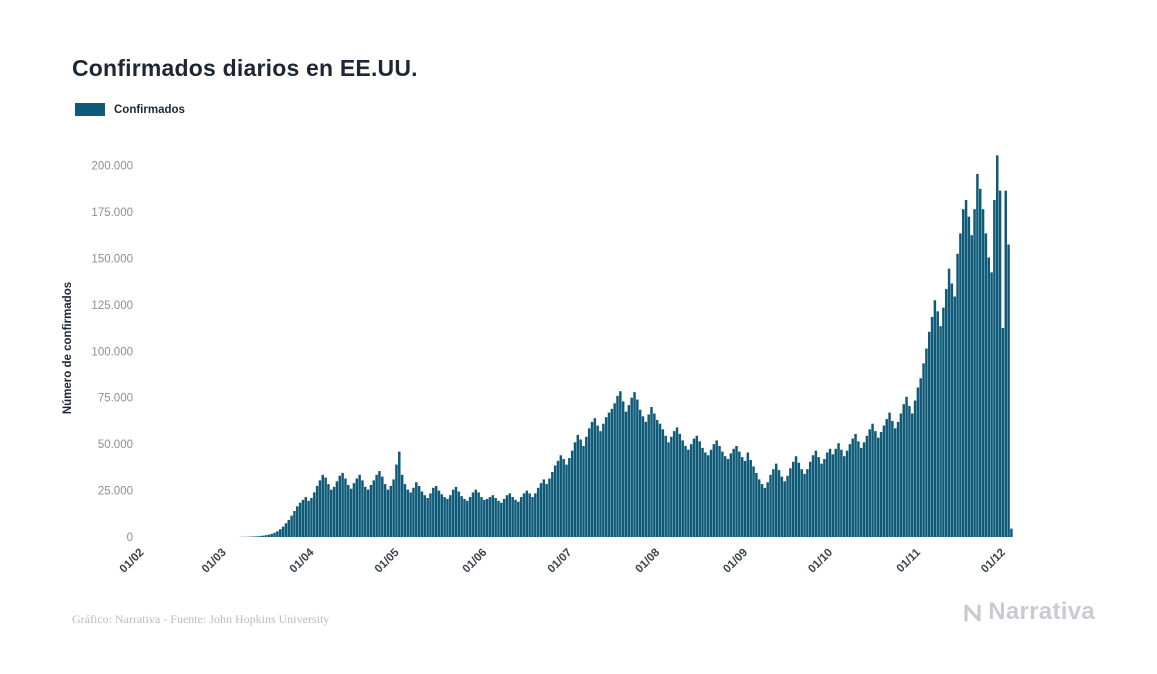  I want to click on svg-text: 01/02, so click(132, 561).